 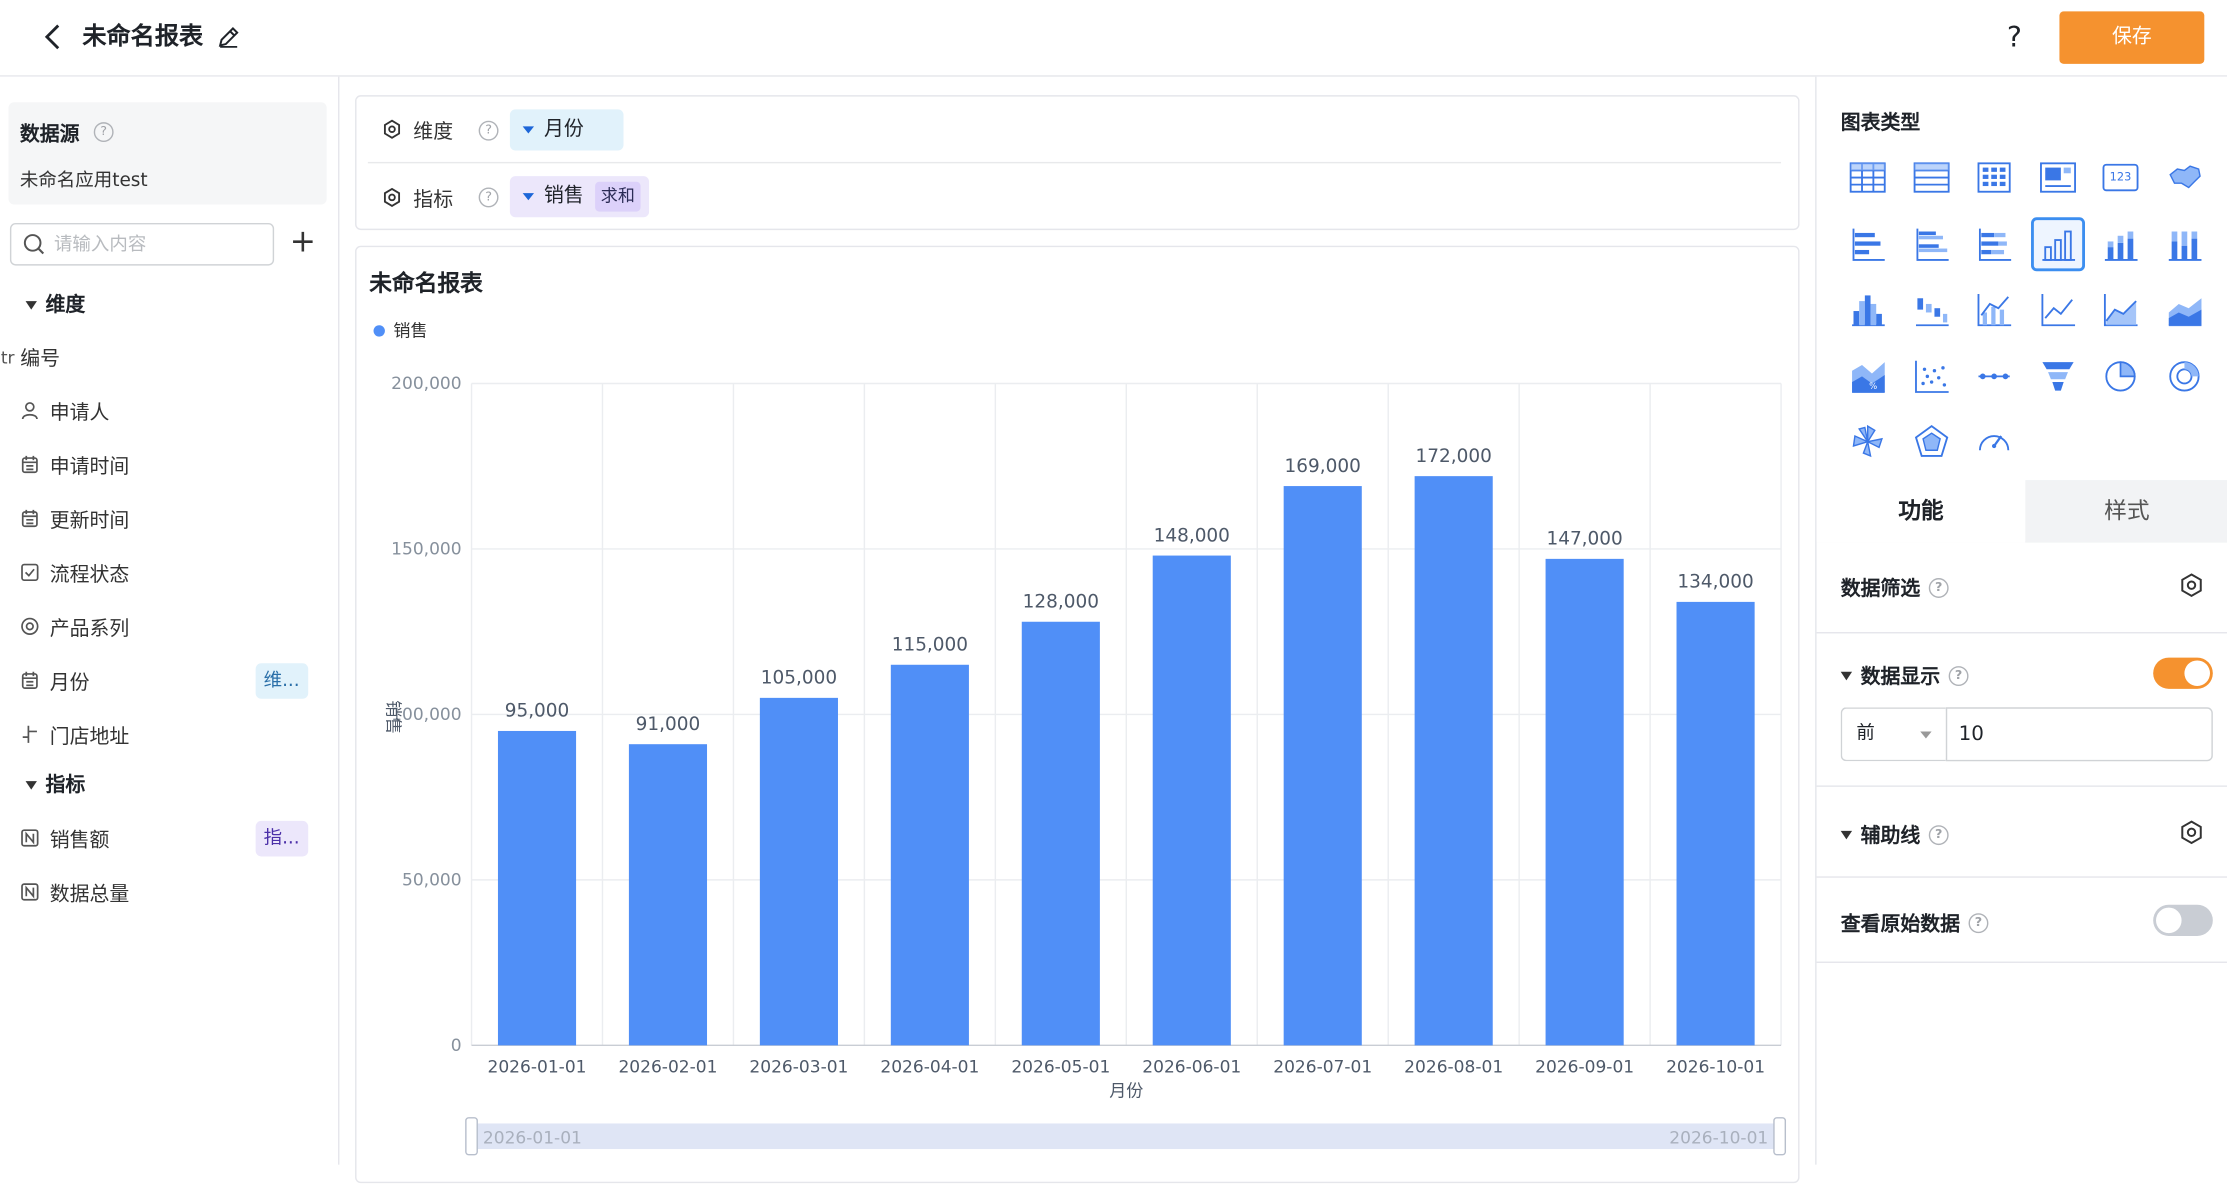 I want to click on aggregation-badge: 求和, so click(x=618, y=196).